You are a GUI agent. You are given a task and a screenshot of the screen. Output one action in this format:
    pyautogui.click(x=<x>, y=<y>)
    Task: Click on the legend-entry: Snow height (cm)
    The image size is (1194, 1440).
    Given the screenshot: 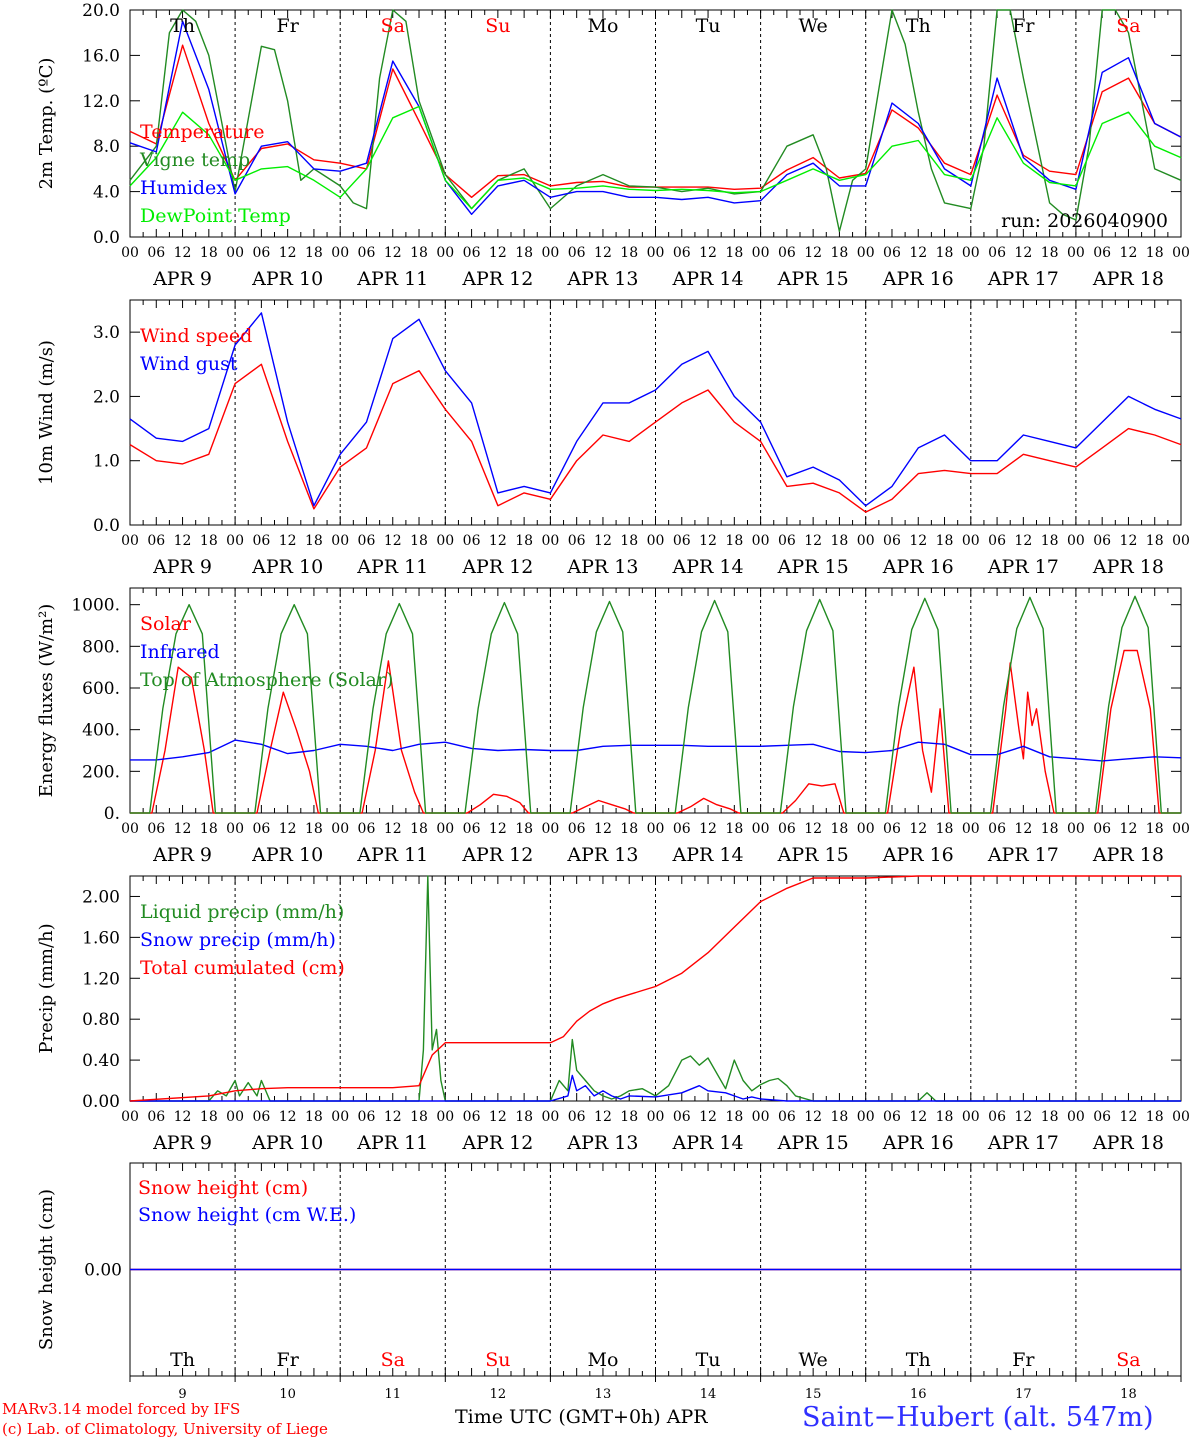 What is the action you would take?
    pyautogui.click(x=223, y=1188)
    